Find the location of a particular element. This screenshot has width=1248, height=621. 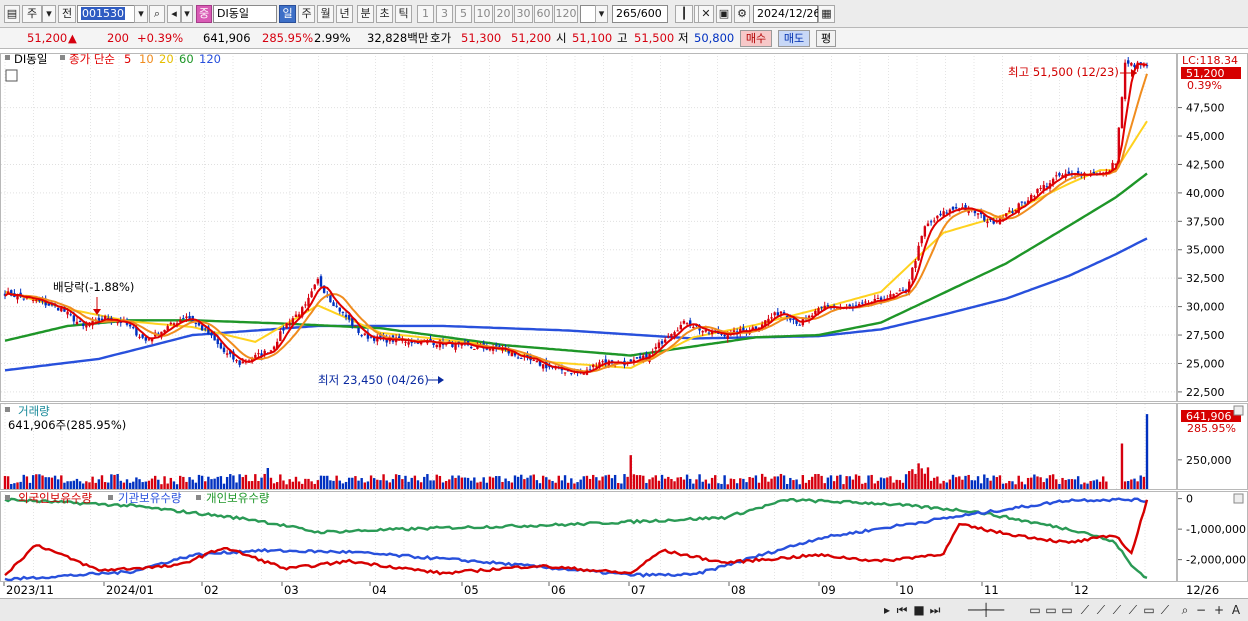

font-size-icon: A is located at coordinates (1236, 610).